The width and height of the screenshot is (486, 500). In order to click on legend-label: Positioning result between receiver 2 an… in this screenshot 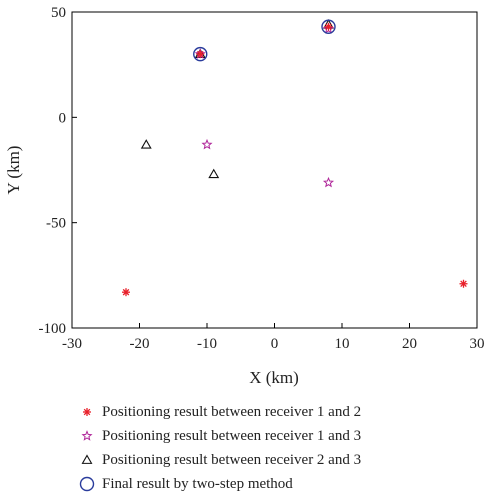, I will do `click(232, 459)`.